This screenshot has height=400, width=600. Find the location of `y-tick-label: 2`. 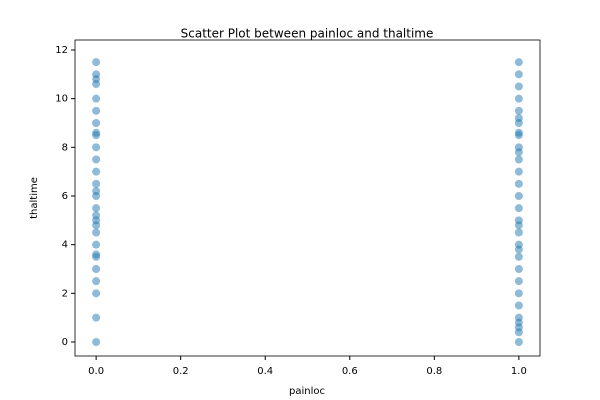

y-tick-label: 2 is located at coordinates (65, 293).